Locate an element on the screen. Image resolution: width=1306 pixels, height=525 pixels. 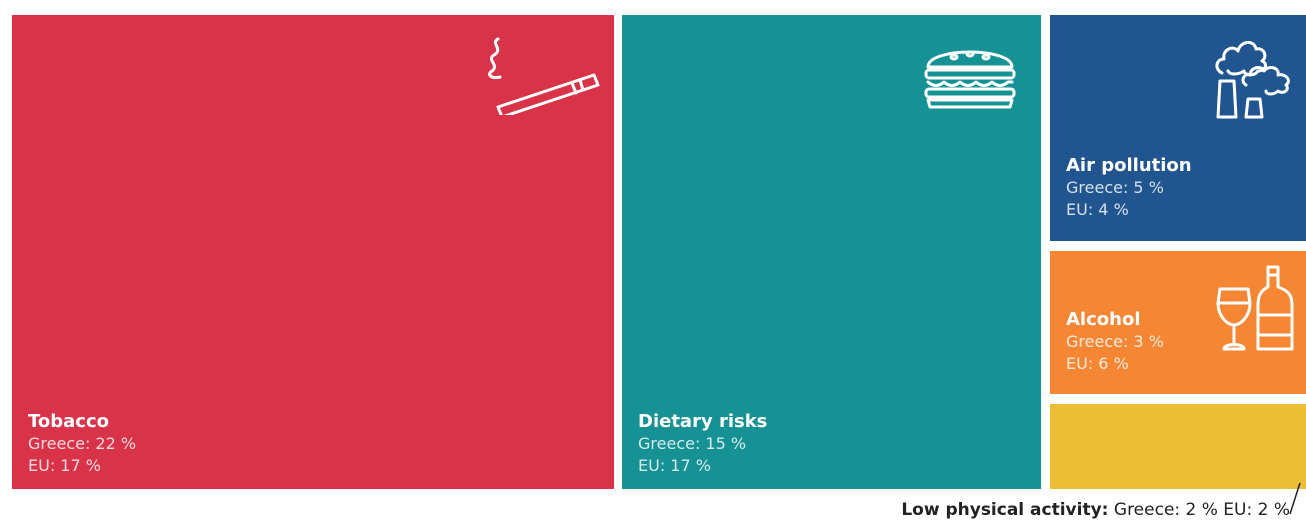
alcohol-greece-value: Greece: 3 % is located at coordinates (1115, 341).